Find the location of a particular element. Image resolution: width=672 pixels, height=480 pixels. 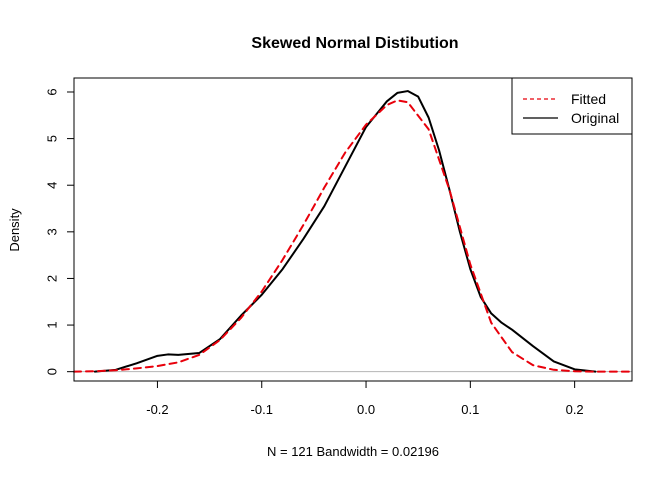

y-tick-label: 6 is located at coordinates (51, 91).